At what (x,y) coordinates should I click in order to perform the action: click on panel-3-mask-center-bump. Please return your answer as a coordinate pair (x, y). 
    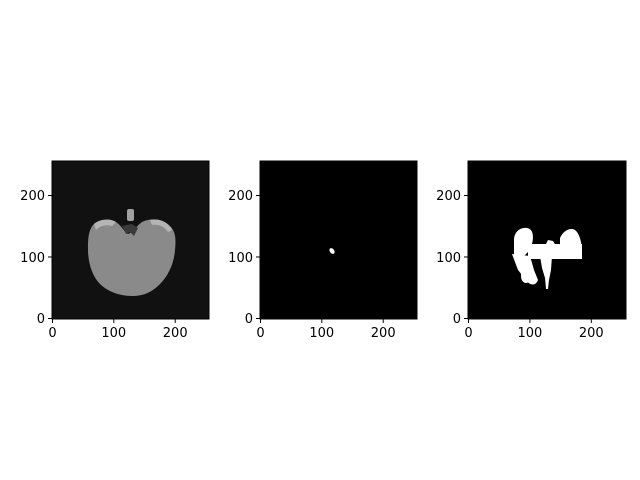
    Looking at the image, I should click on (550, 243).